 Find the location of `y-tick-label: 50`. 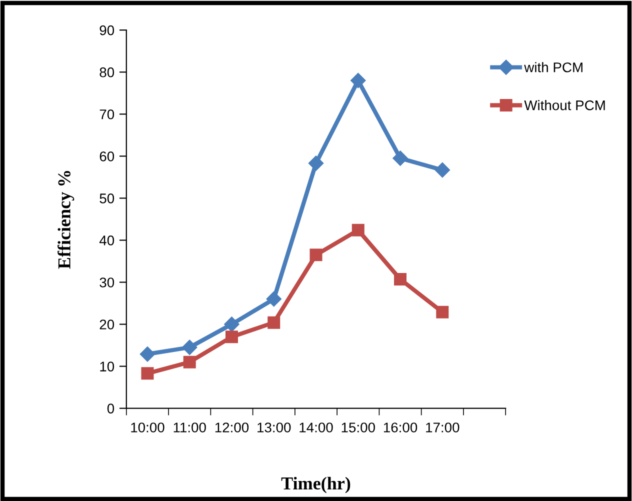

y-tick-label: 50 is located at coordinates (107, 199).